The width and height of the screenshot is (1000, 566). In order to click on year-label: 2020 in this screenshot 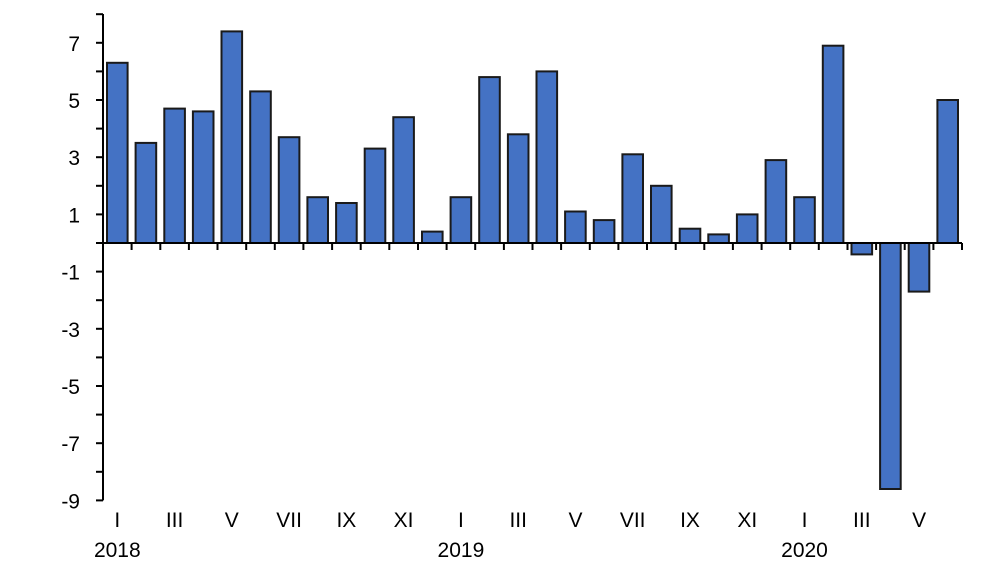, I will do `click(804, 550)`.